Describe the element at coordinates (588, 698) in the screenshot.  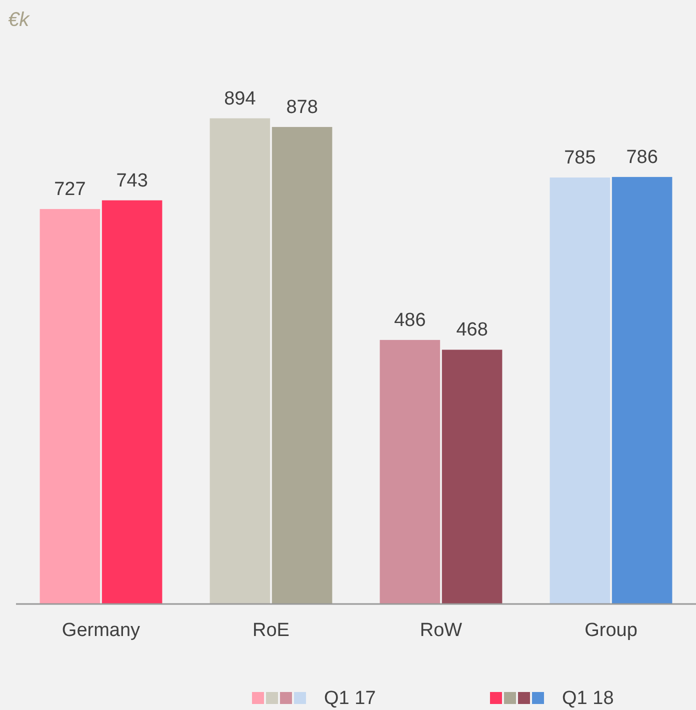
I see `legend-label: Q1 18` at that location.